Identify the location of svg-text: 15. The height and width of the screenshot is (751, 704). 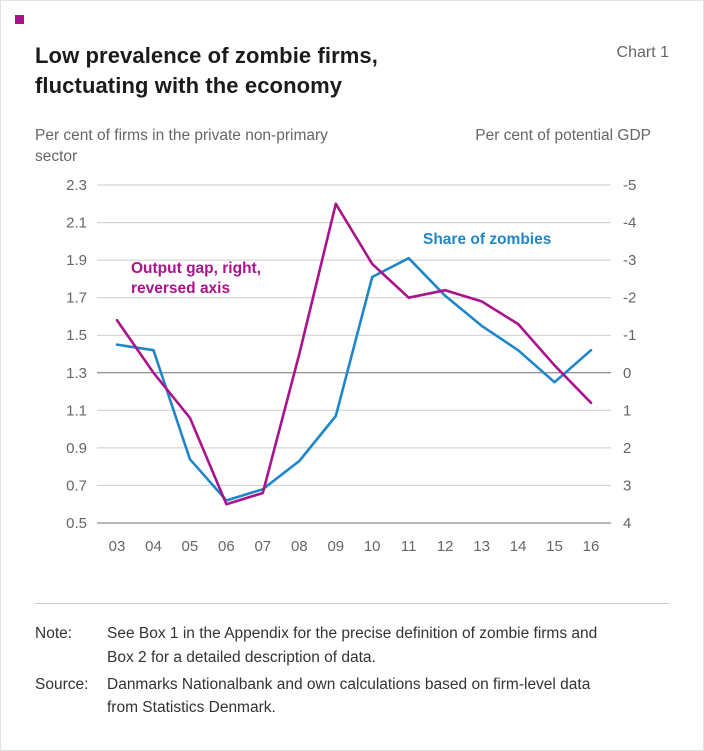
(554, 546).